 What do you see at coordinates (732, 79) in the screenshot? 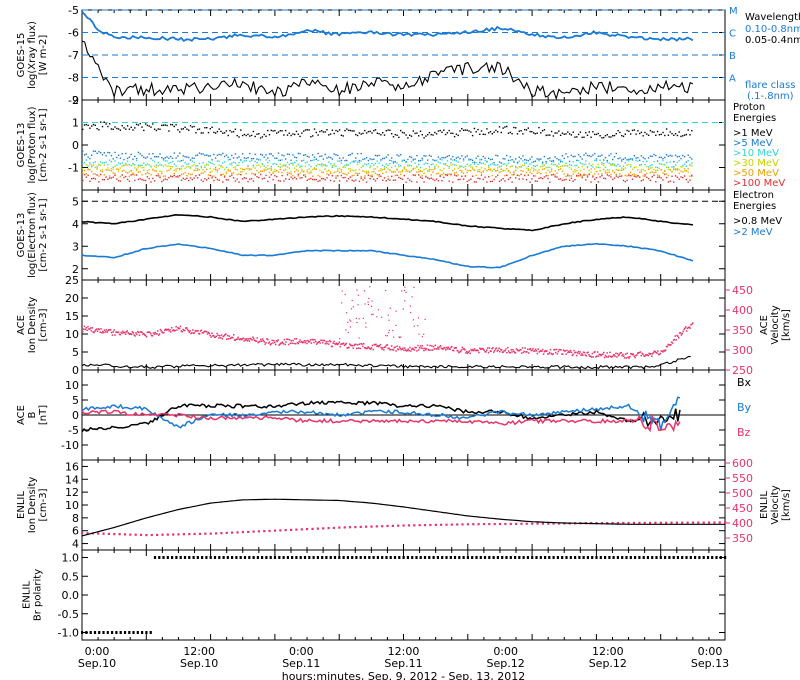
I see `flare-class-label: A` at bounding box center [732, 79].